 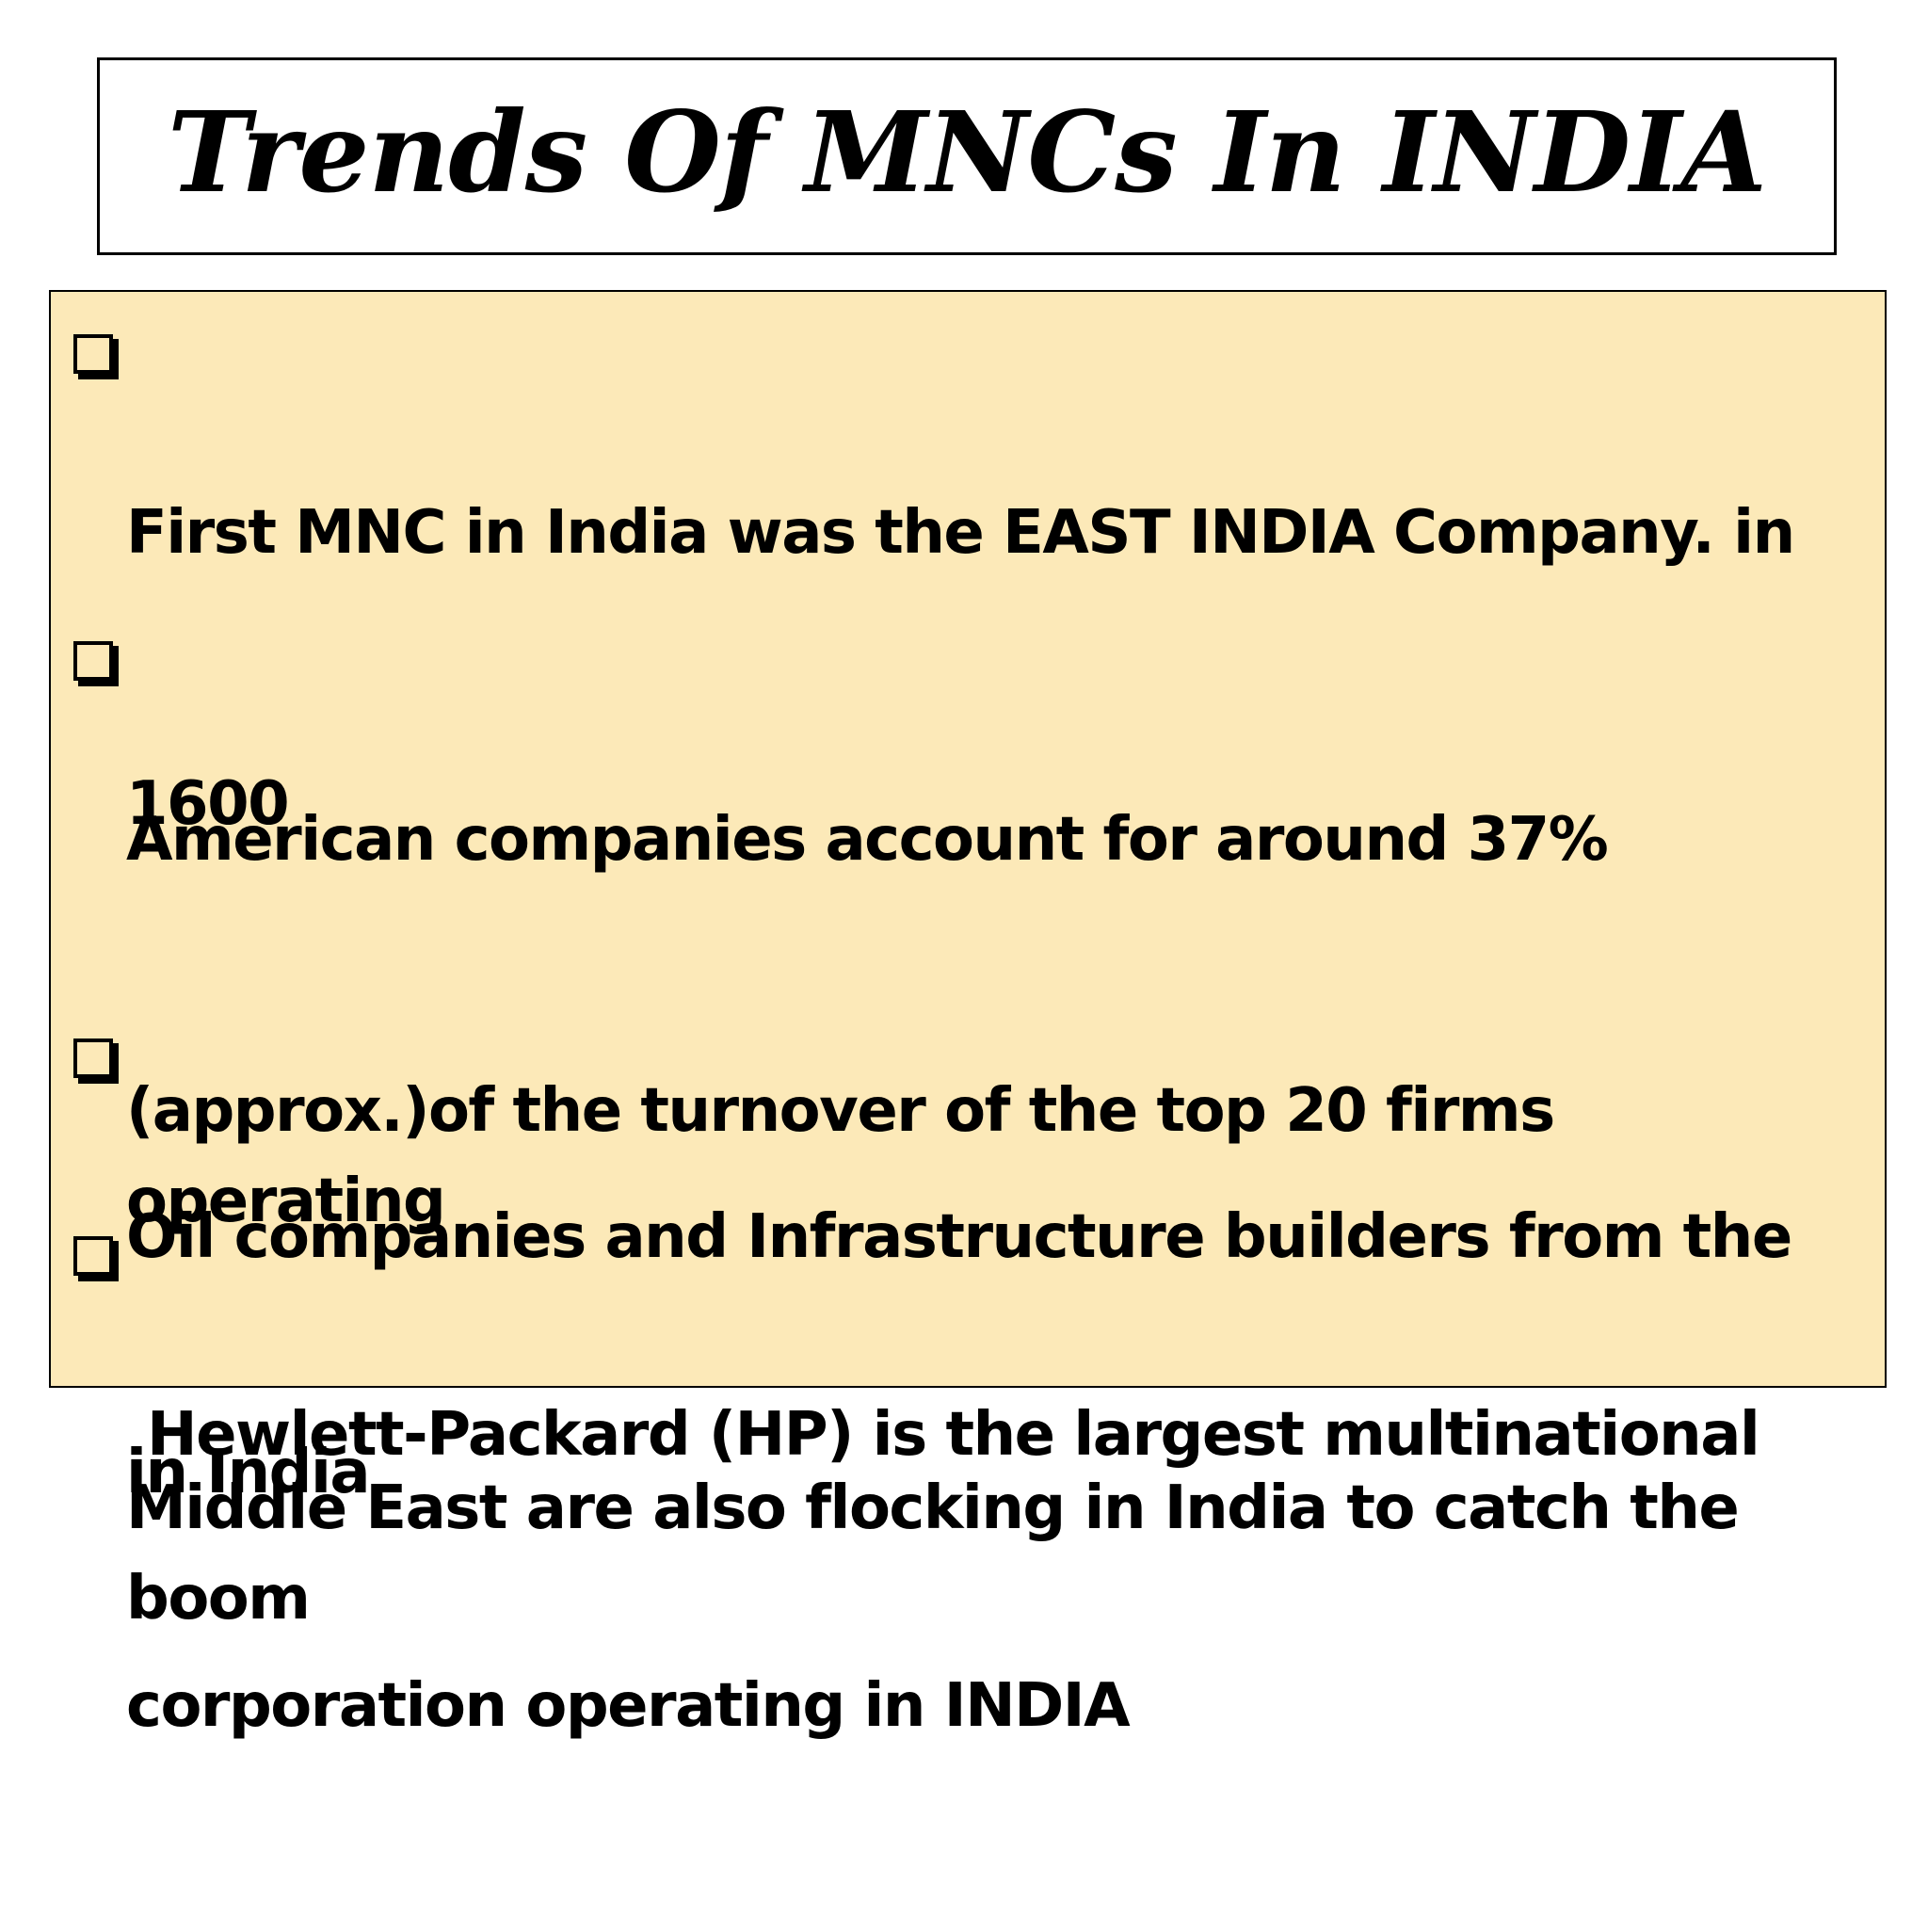 I want to click on title-box: Trends Of MNCs In INDIA, so click(x=967, y=156).